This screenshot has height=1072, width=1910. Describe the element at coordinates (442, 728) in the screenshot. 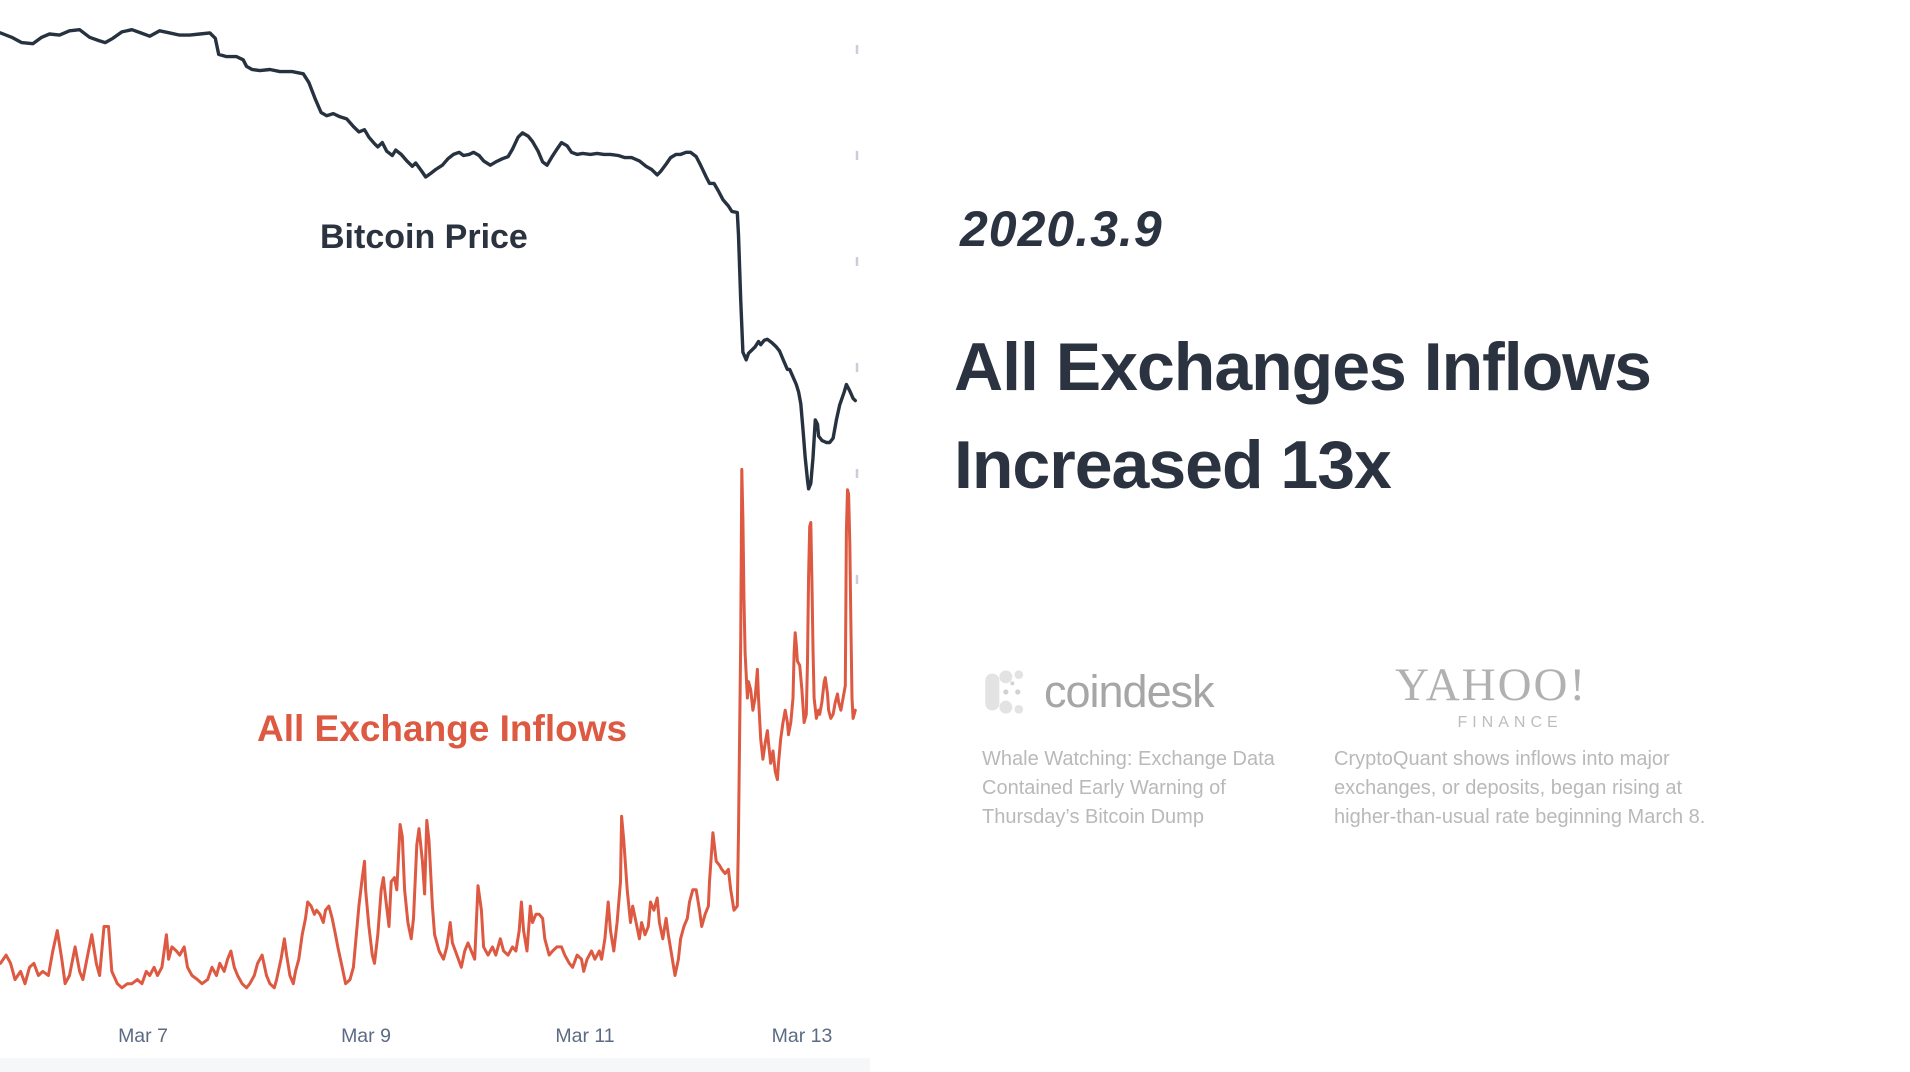

I see `exchange-inflows-series-label: All Exchange Inflows` at that location.